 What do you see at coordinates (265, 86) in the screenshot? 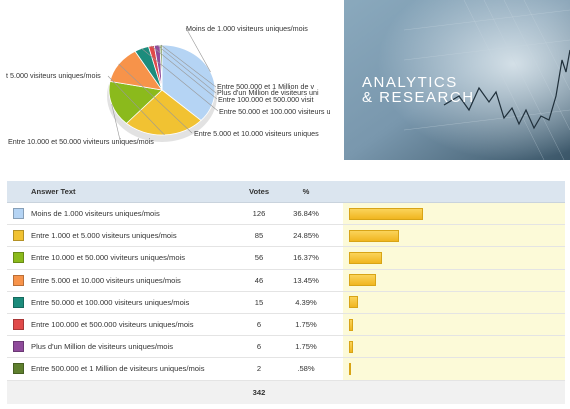
I see `pie-label-500000-1m: Entre 500.000 et 1 Million de v` at bounding box center [265, 86].